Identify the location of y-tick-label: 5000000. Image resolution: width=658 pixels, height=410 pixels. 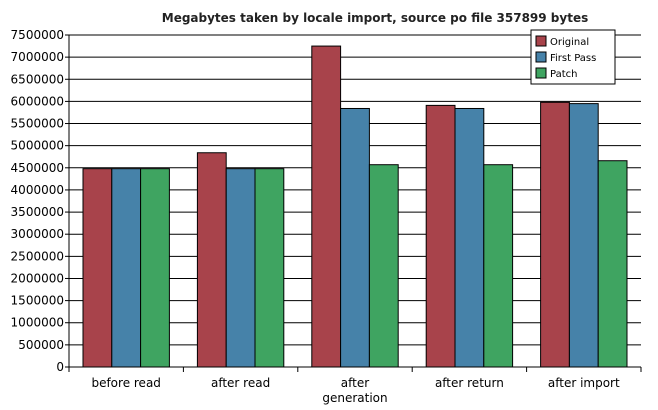
(37, 146).